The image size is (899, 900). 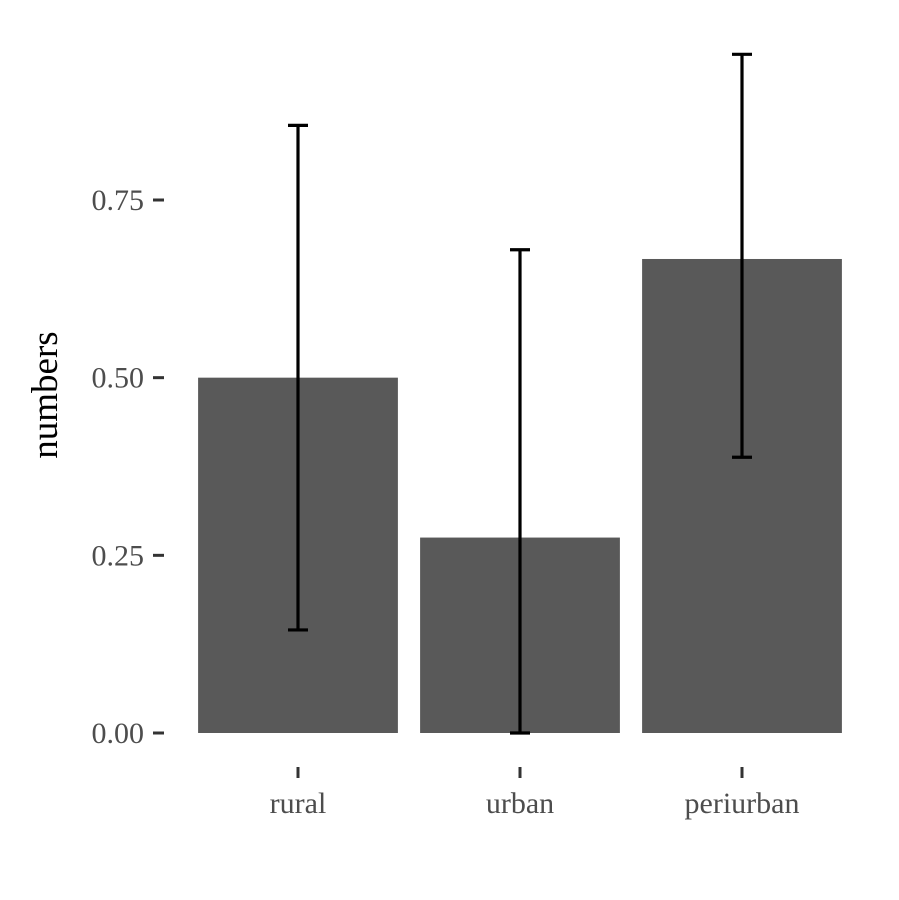 I want to click on y-tick-label: 0.00, so click(x=118, y=733).